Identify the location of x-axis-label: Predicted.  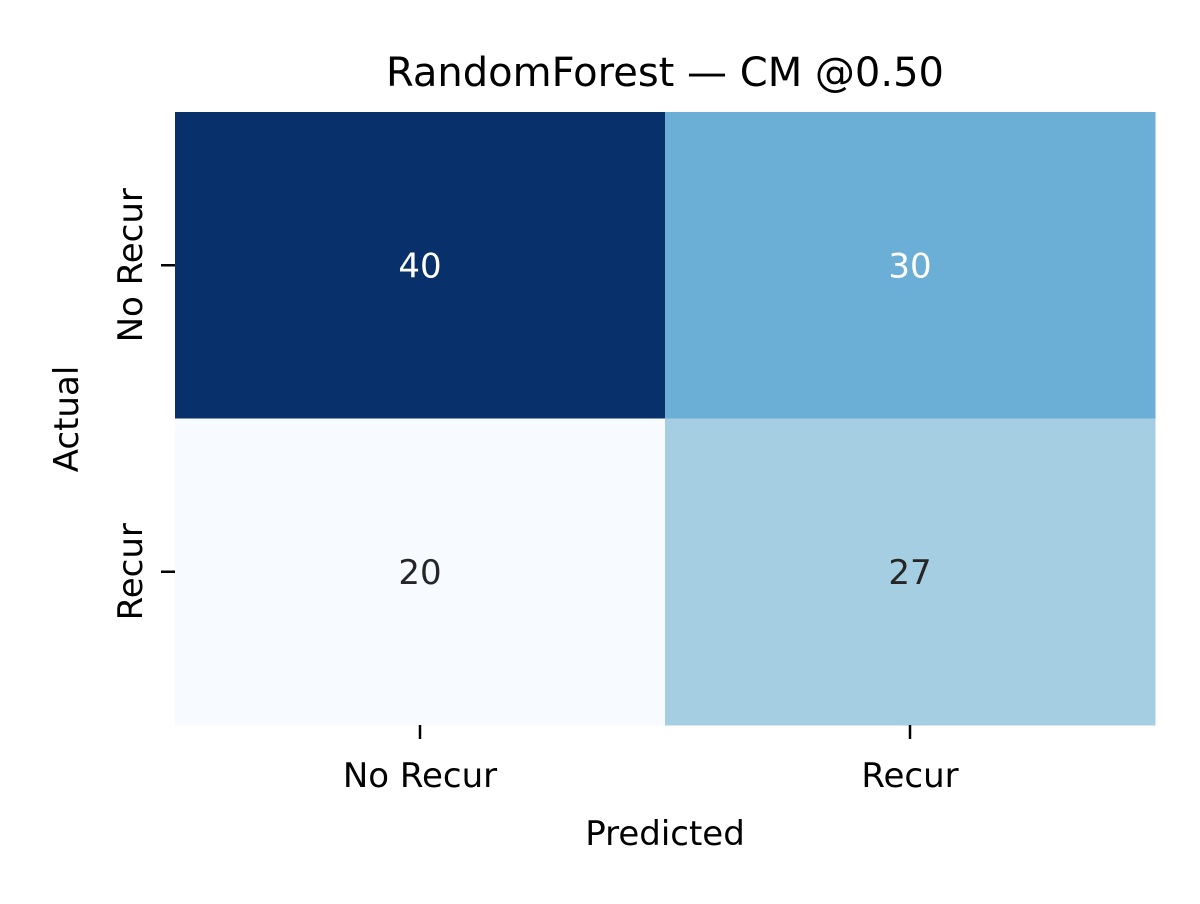
(665, 834).